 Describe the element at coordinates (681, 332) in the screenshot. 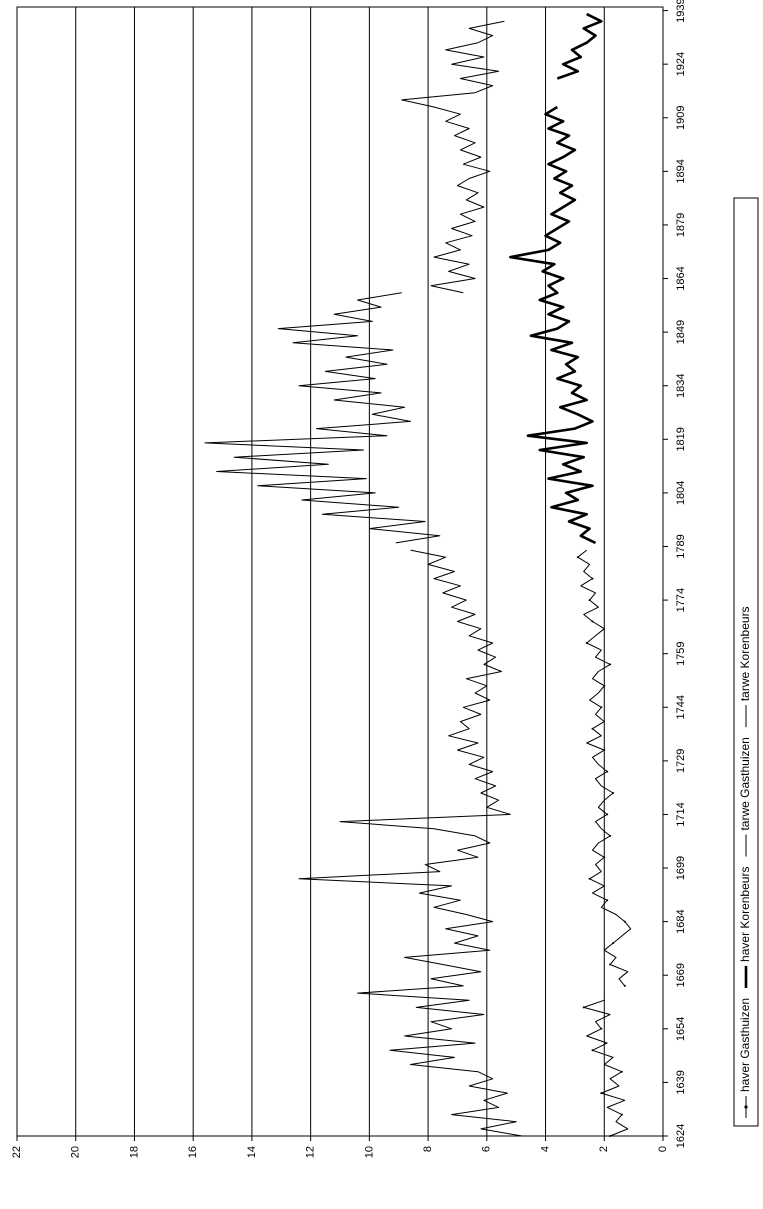

I see `year-tick-label: 1849` at that location.